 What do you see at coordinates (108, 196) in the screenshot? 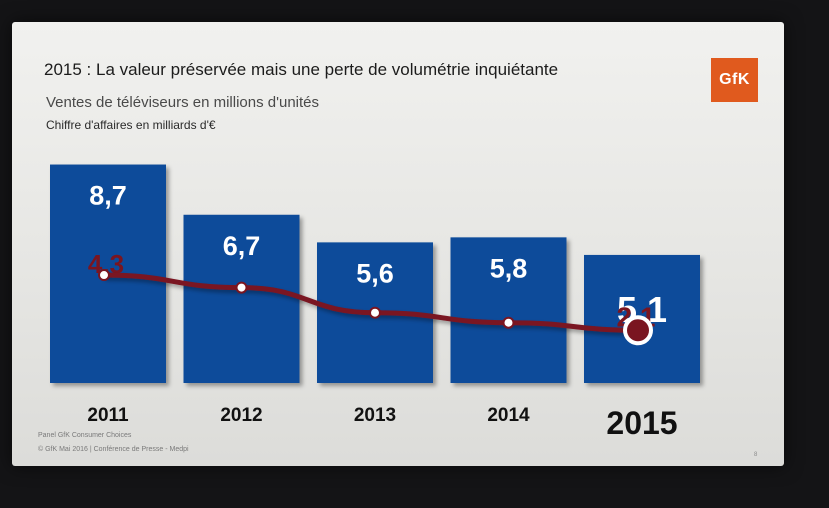
I see `bar-value-label: 8,7` at bounding box center [108, 196].